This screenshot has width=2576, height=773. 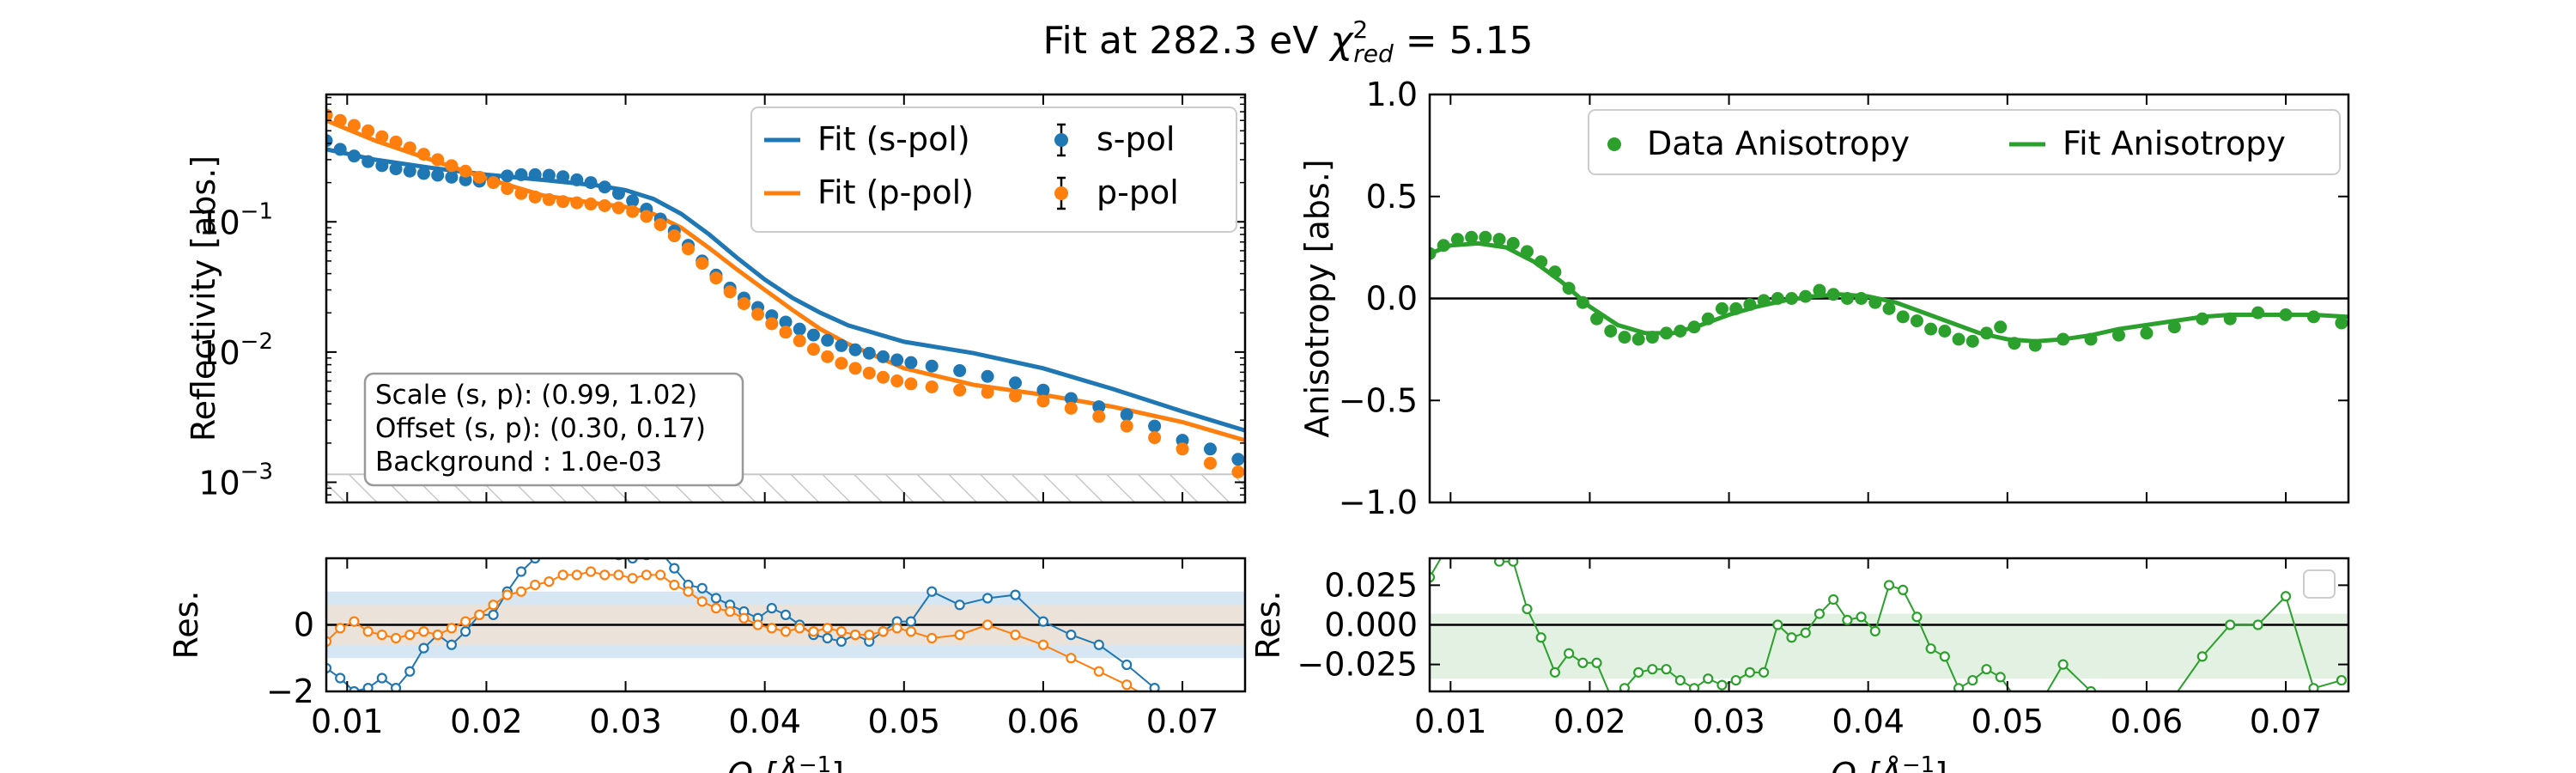 What do you see at coordinates (203, 298) in the screenshot?
I see `reflectivity-ylabel: Reflectivity [abs.]` at bounding box center [203, 298].